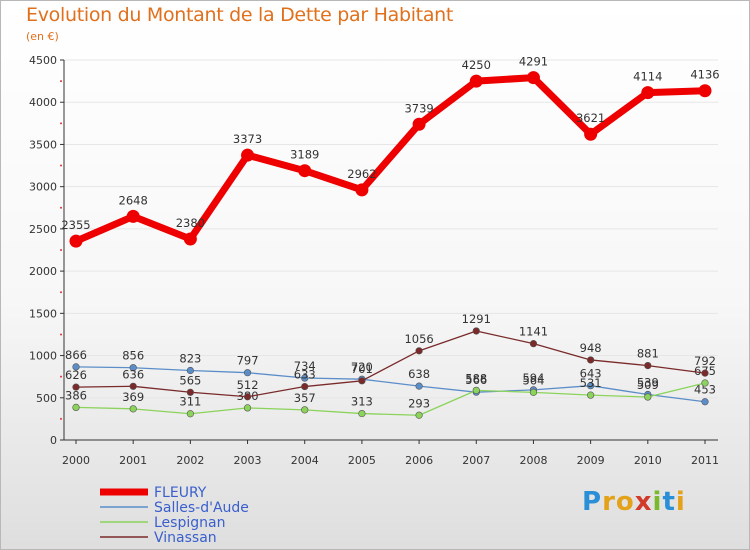 The height and width of the screenshot is (550, 750). Describe the element at coordinates (305, 398) in the screenshot. I see `data-label: 357` at that location.